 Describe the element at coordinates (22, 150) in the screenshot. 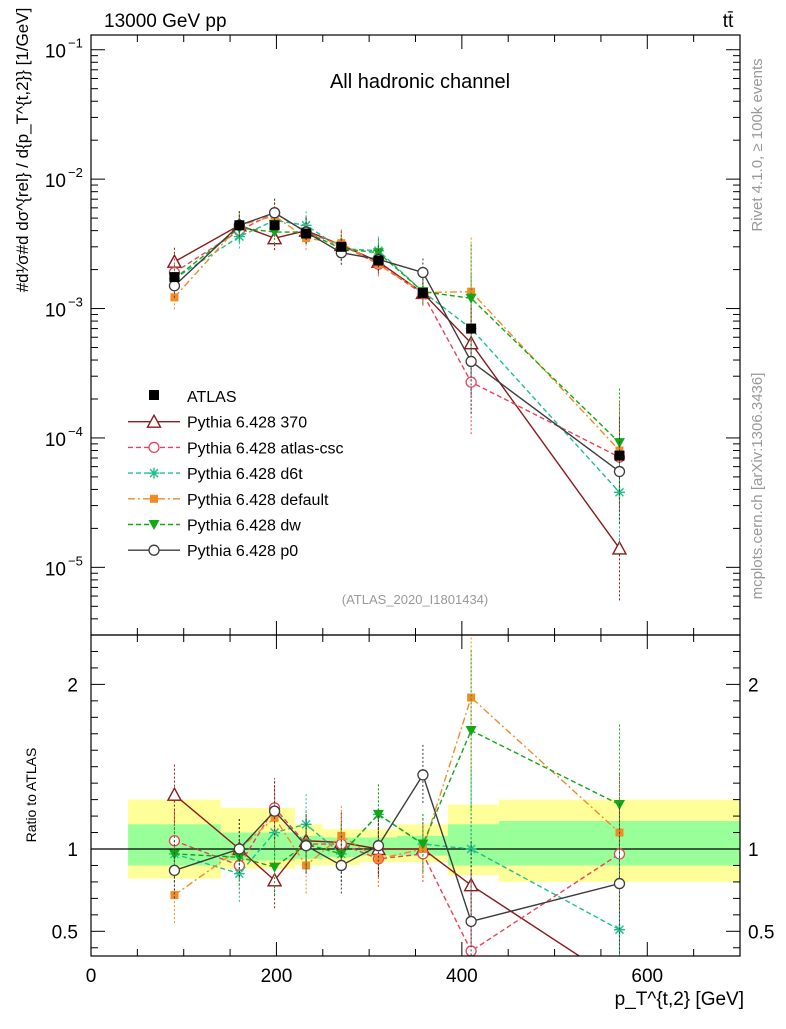

I see `main-y-axis-label: #d¹⁄σ#d dσ^{rel} / d{p_T^{t,2}} [1/GeV]` at that location.